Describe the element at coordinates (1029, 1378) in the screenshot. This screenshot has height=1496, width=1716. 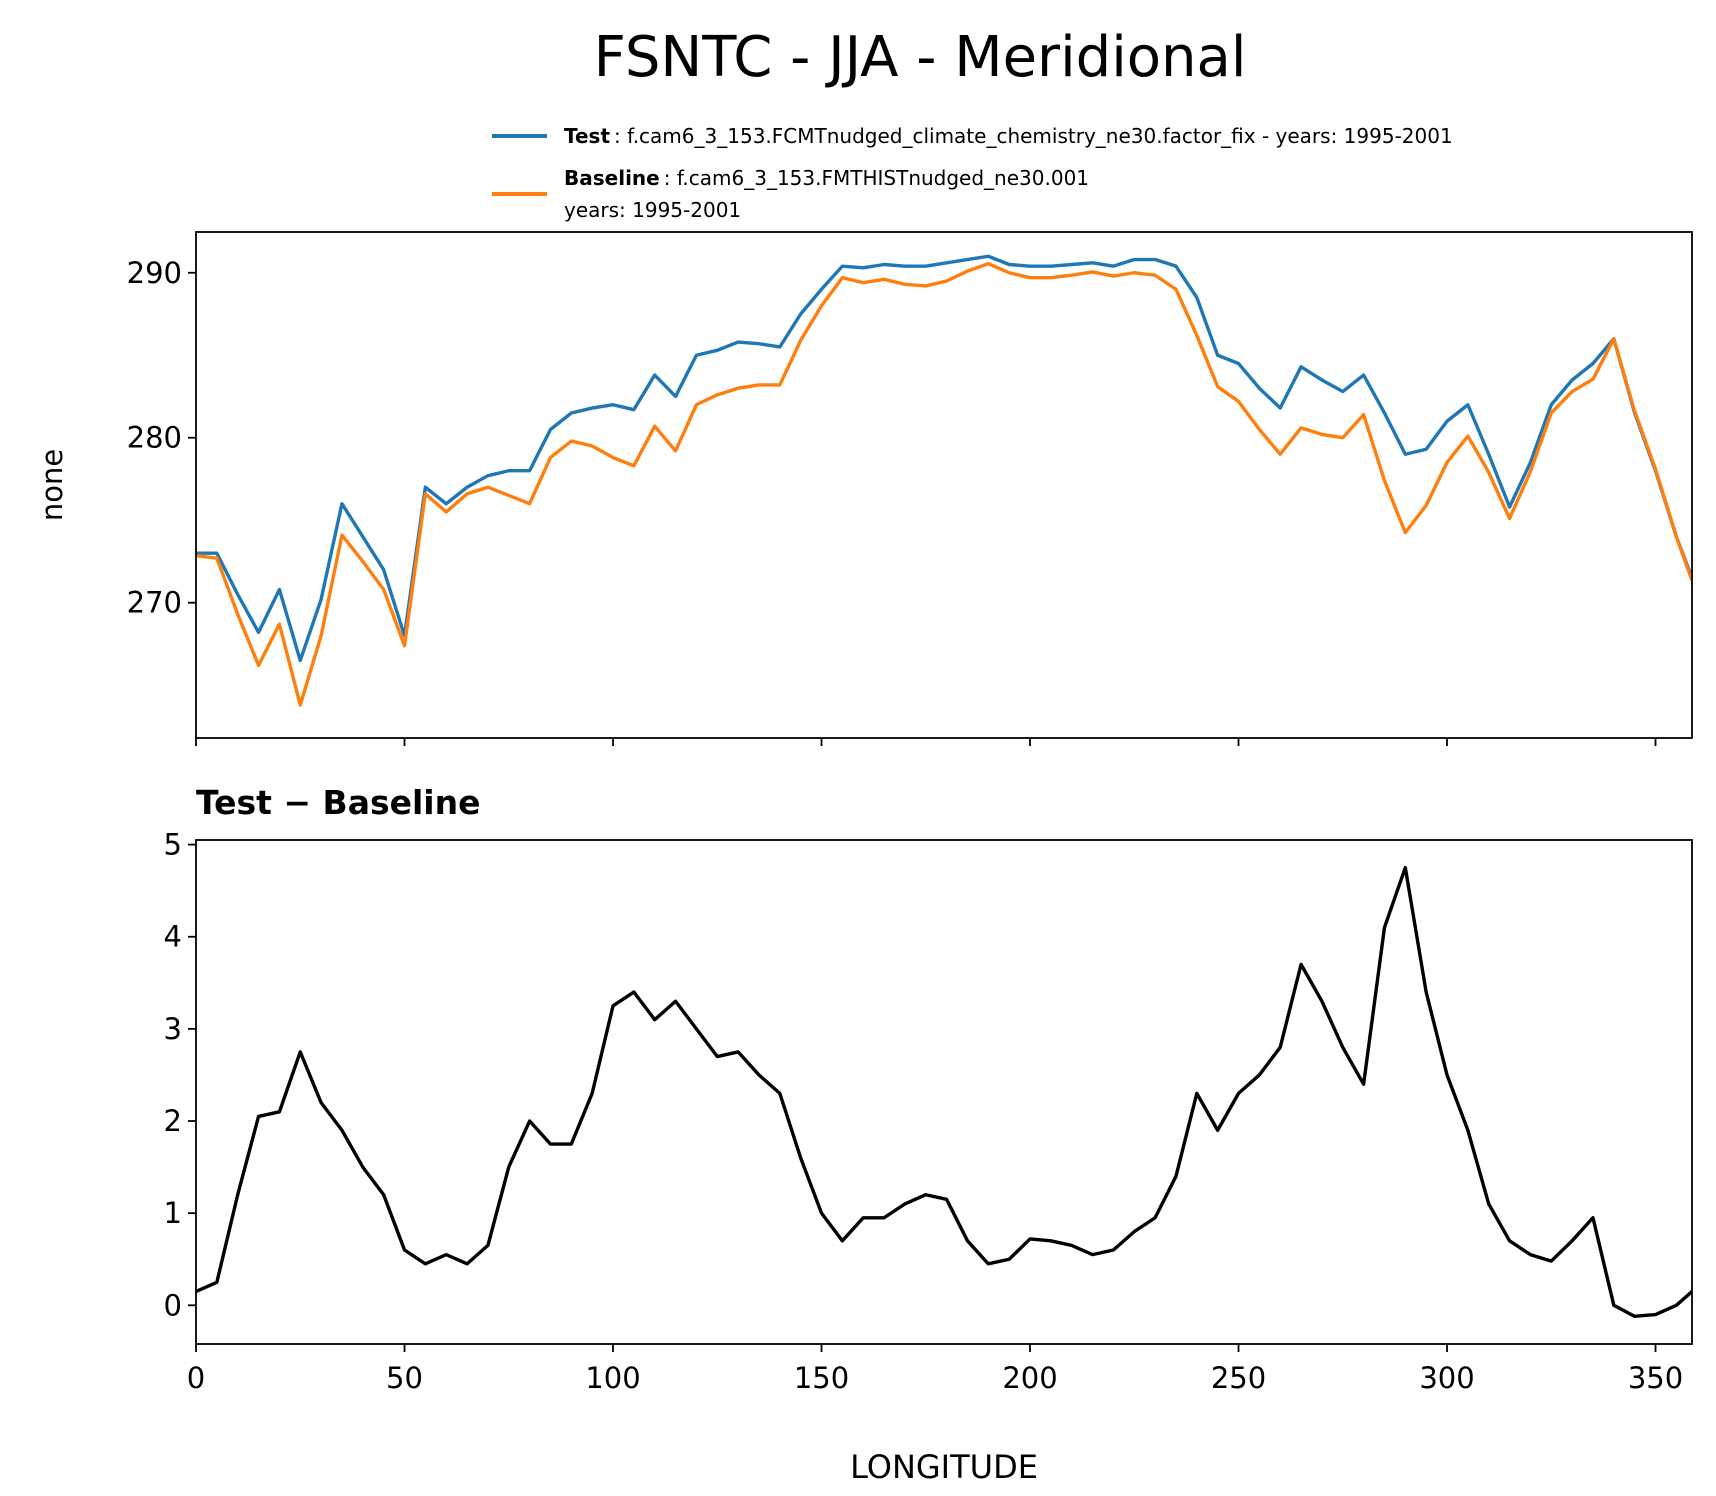
I see `x-tick-label: 200` at that location.